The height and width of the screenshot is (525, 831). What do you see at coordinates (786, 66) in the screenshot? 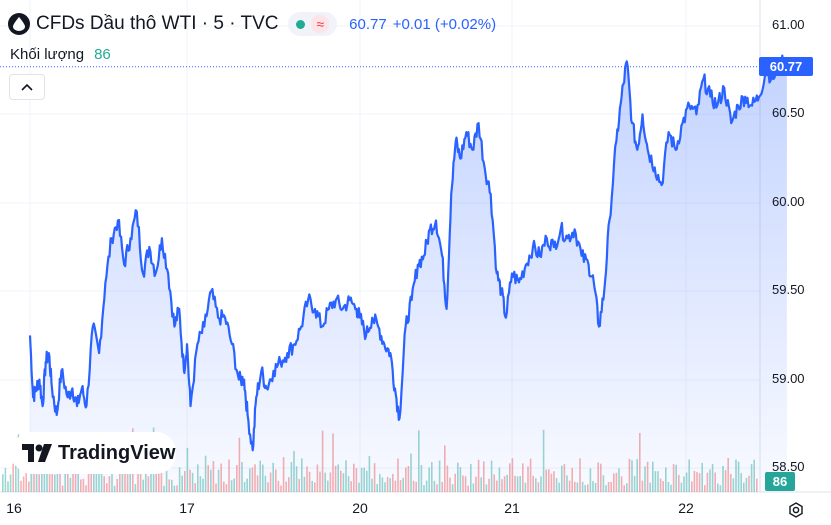
I see `last-price-tag: 60.77` at bounding box center [786, 66].